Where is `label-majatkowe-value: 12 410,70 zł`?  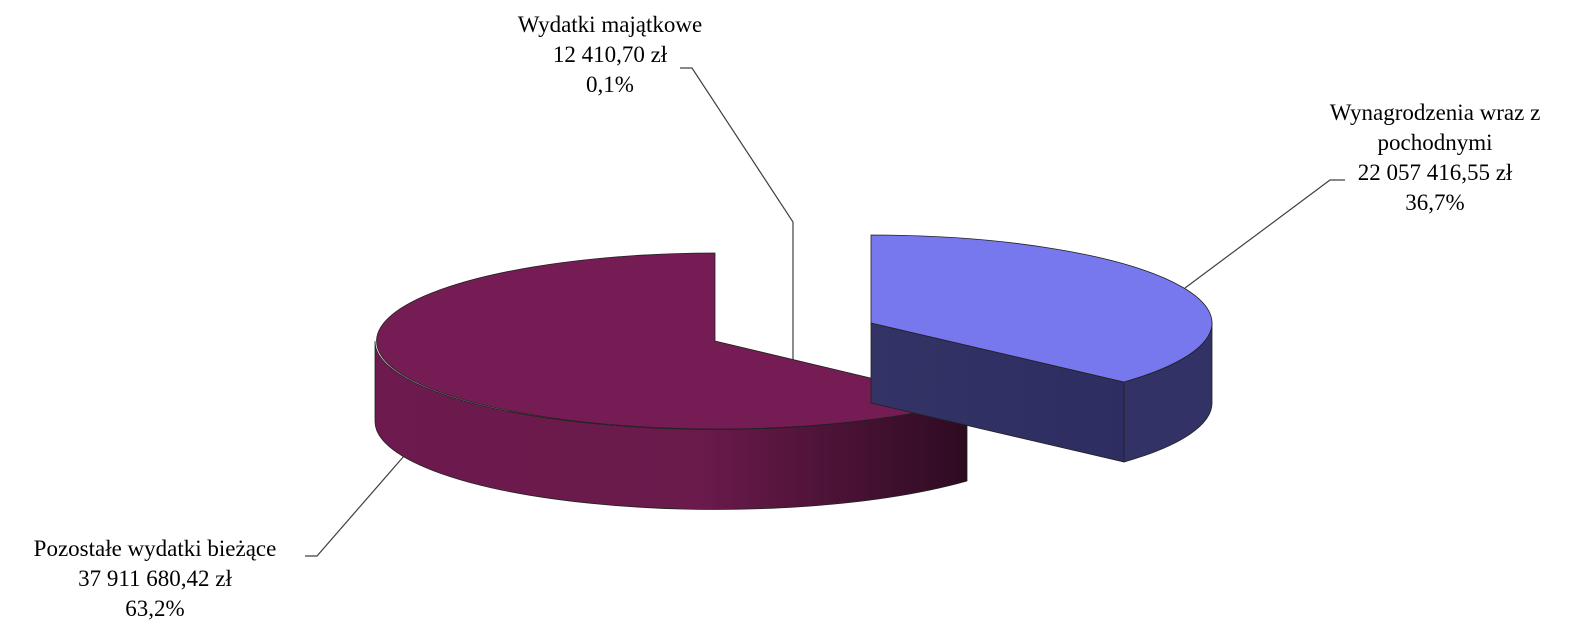
label-majatkowe-value: 12 410,70 zł is located at coordinates (610, 54).